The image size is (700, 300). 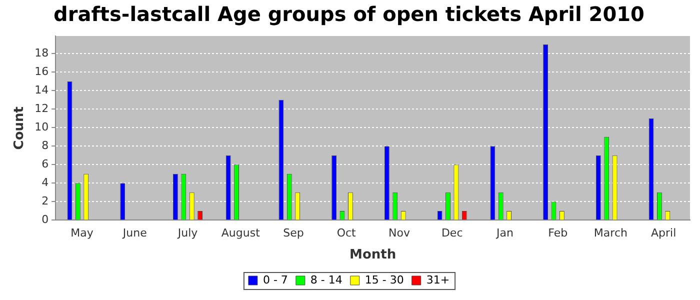 What do you see at coordinates (399, 233) in the screenshot?
I see `x-tick-label: Nov` at bounding box center [399, 233].